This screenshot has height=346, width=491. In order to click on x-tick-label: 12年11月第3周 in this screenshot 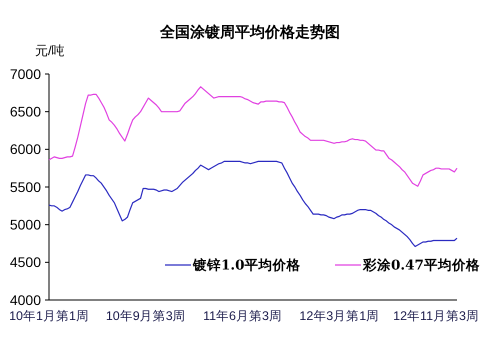, I will do `click(436, 316)`.